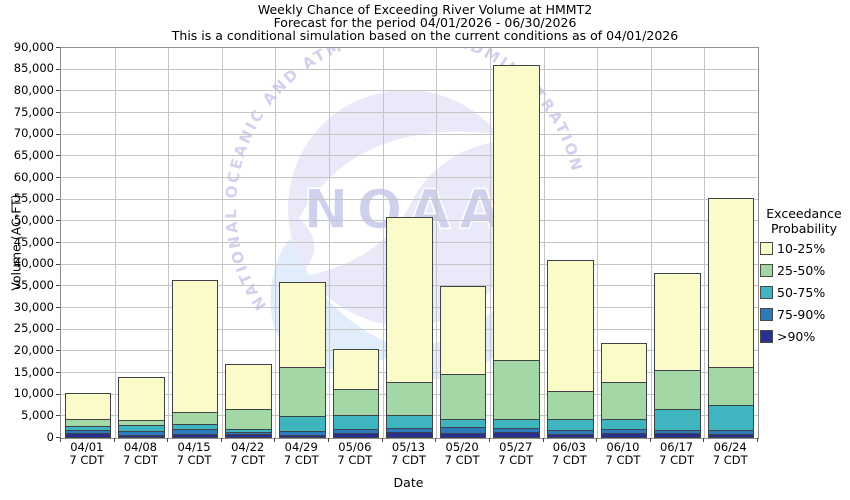  I want to click on x-tick-label: 04/22 7 CDT, so click(248, 454).